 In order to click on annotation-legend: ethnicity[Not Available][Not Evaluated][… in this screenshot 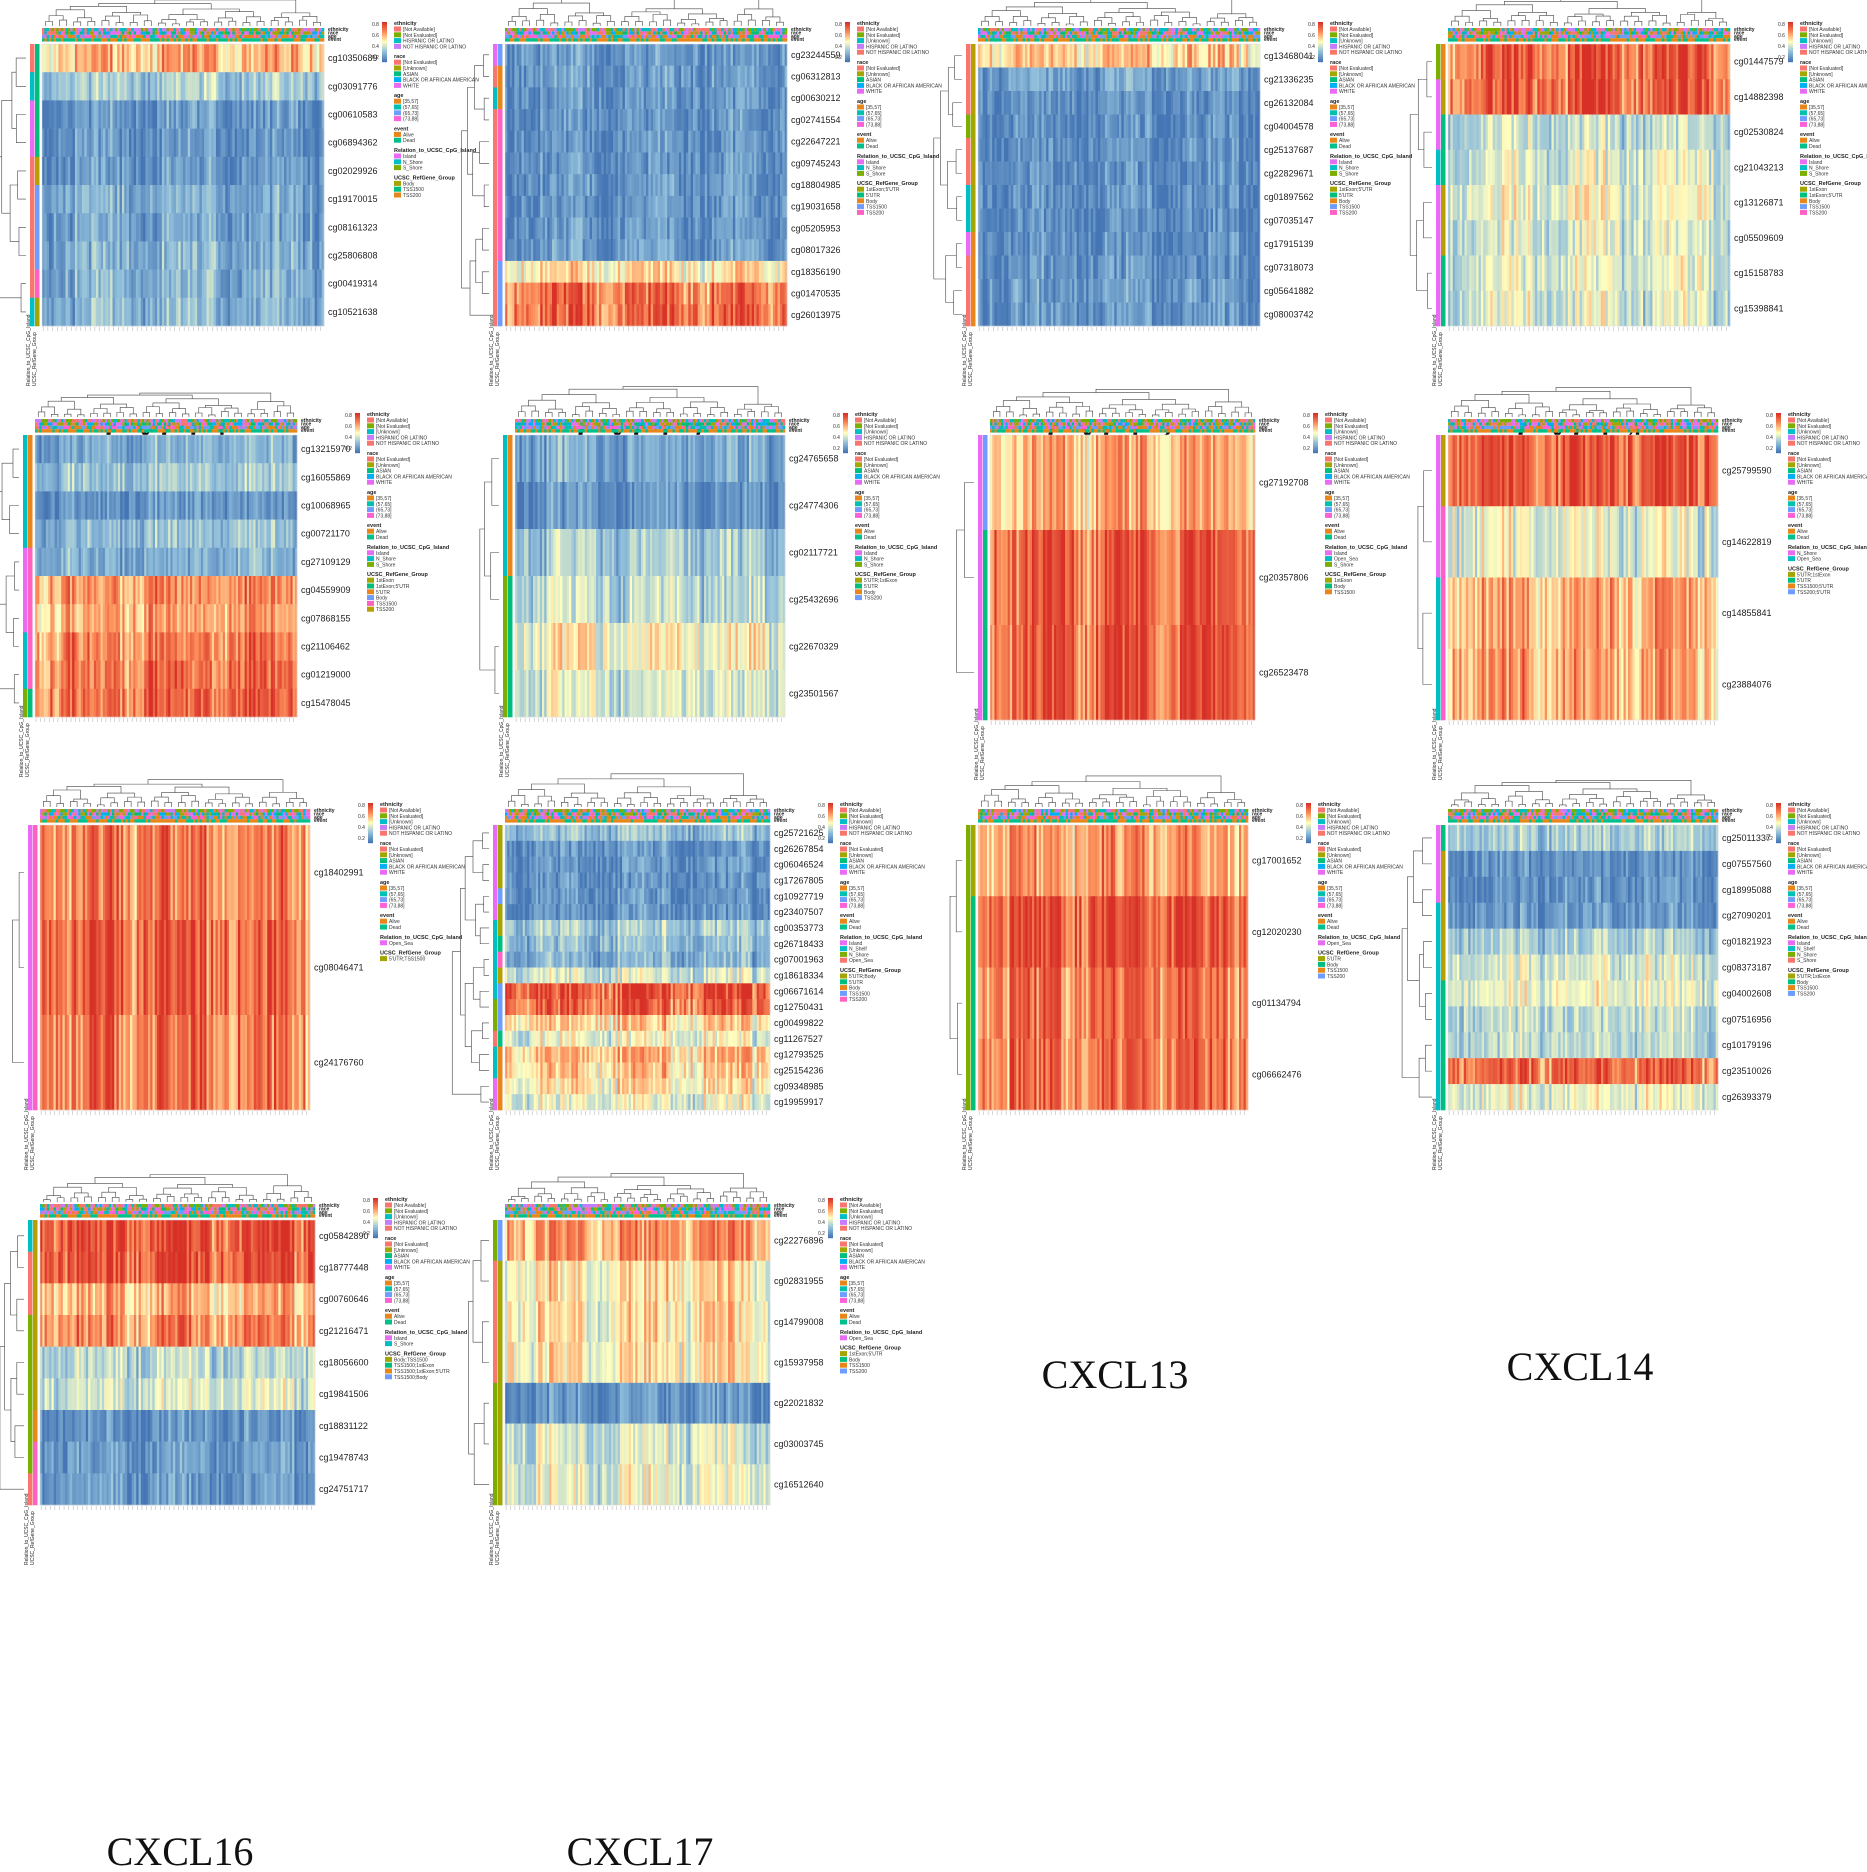, I will do `click(1372, 118)`.